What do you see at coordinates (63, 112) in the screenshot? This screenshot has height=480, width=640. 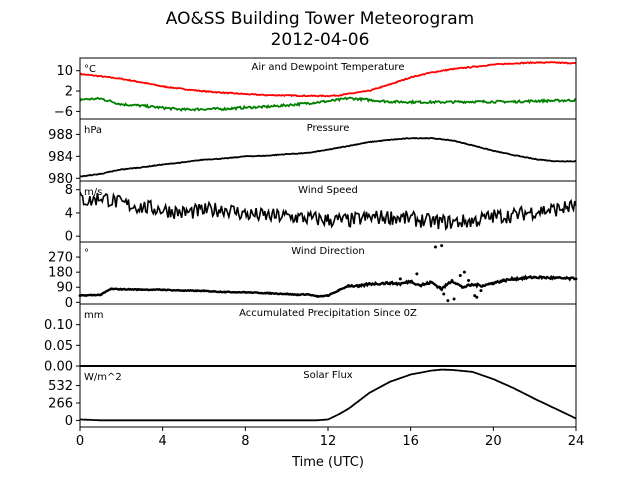 I see `y-tick-label: −6` at bounding box center [63, 112].